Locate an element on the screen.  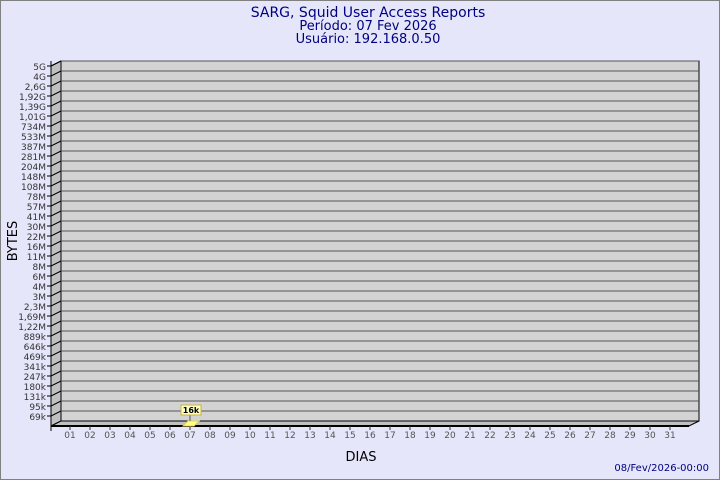
y-tick-label: 6M is located at coordinates (40, 278).